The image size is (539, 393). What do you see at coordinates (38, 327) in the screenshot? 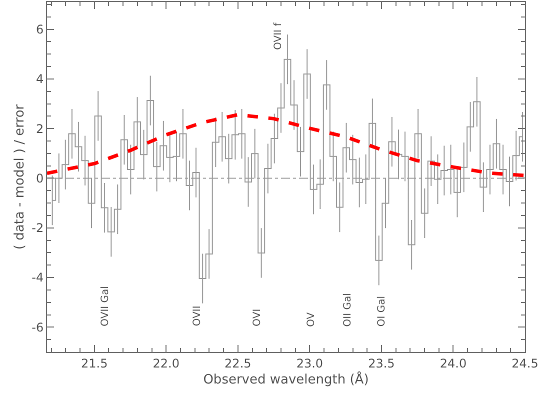
I see `y-tick-label: -6` at bounding box center [38, 327].